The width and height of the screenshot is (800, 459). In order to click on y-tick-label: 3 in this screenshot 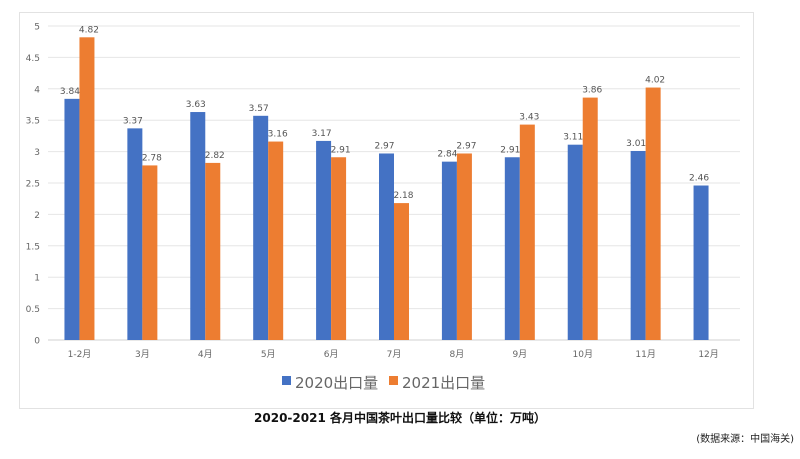, I will do `click(37, 153)`.